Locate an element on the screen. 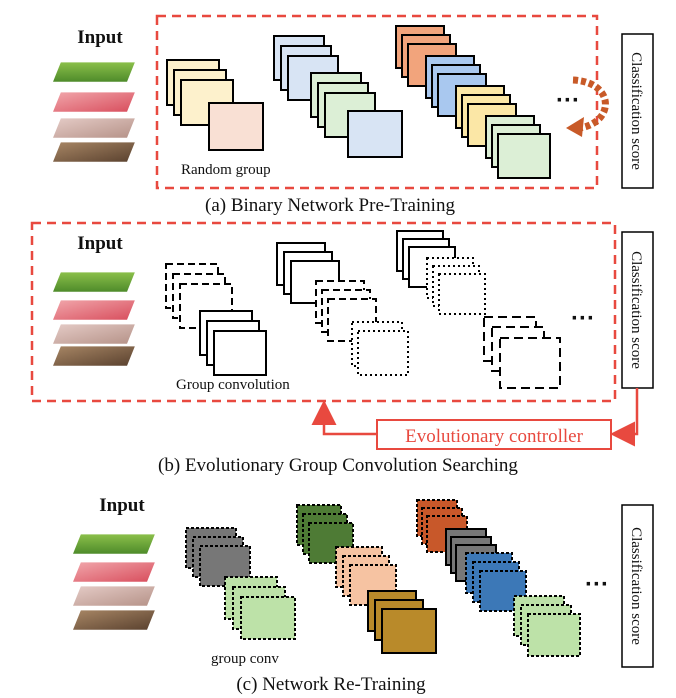 Image resolution: width=676 pixels, height=698 pixels. ellipsis-a: ··· is located at coordinates (568, 100).